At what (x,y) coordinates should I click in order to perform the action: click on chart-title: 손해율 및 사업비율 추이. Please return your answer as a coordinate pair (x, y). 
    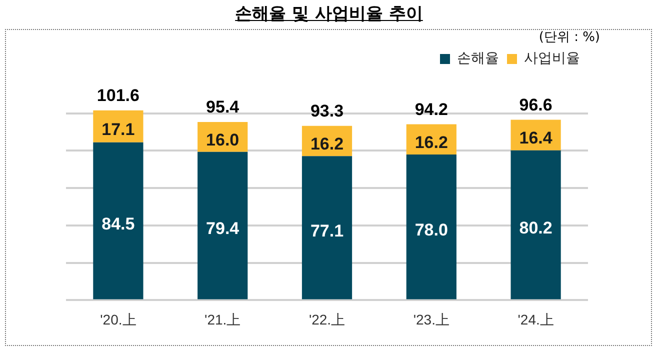
    Looking at the image, I should click on (329, 14).